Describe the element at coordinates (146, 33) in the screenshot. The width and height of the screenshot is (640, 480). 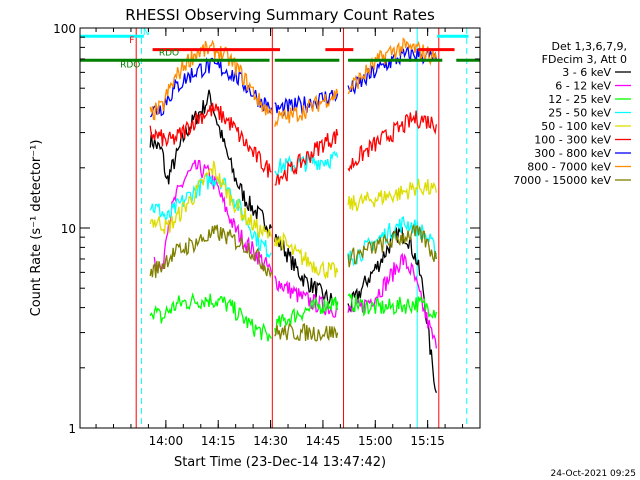
I see `flag-label: N` at that location.